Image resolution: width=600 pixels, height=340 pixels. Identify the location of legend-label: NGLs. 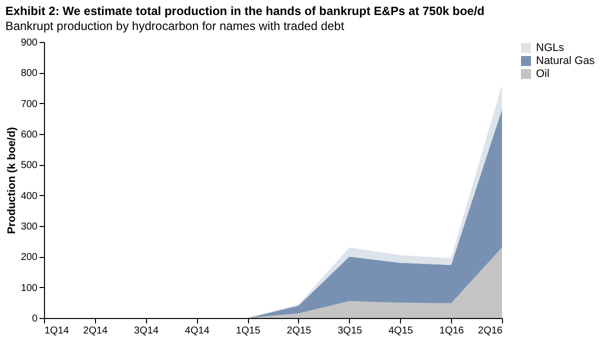
(550, 48).